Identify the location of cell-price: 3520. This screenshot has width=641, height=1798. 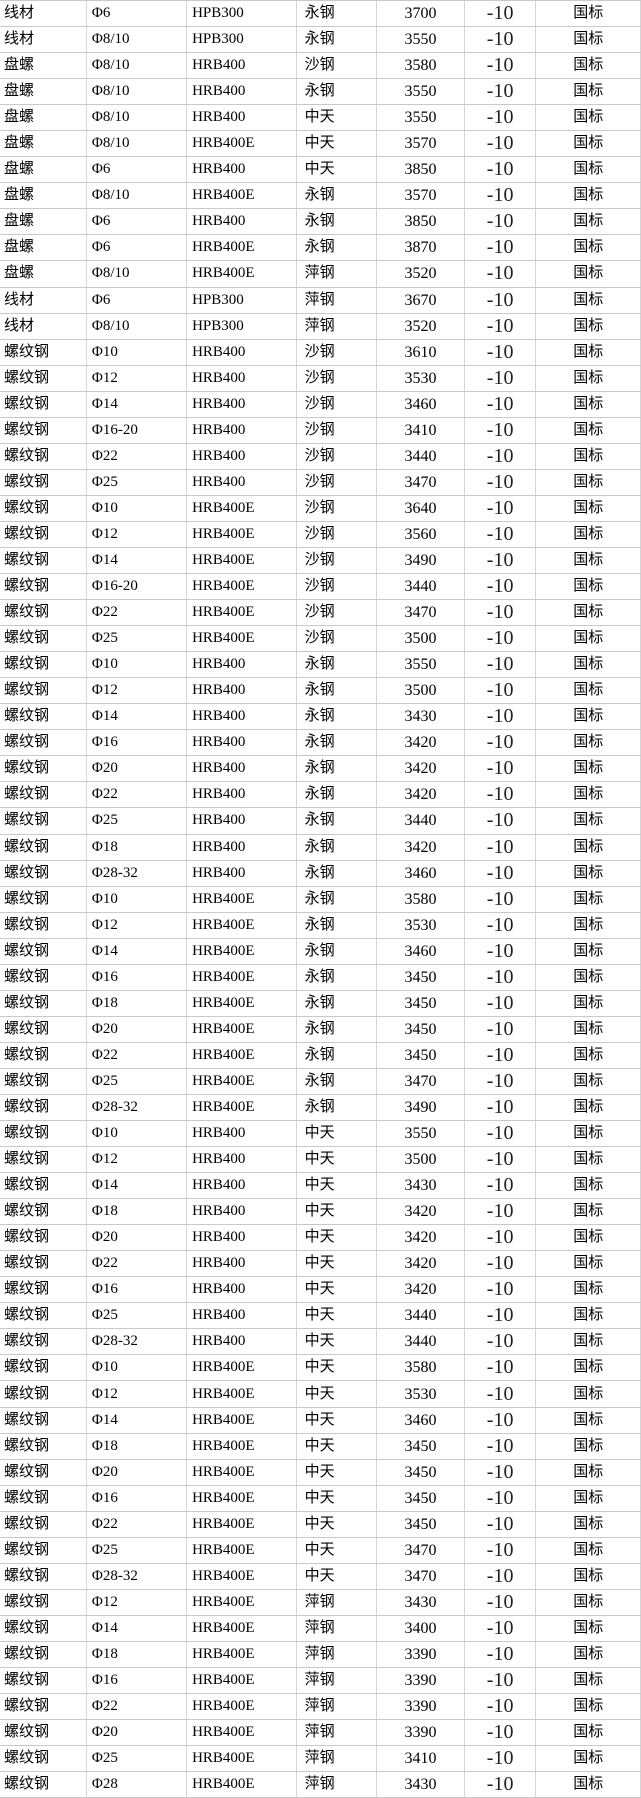
(421, 326).